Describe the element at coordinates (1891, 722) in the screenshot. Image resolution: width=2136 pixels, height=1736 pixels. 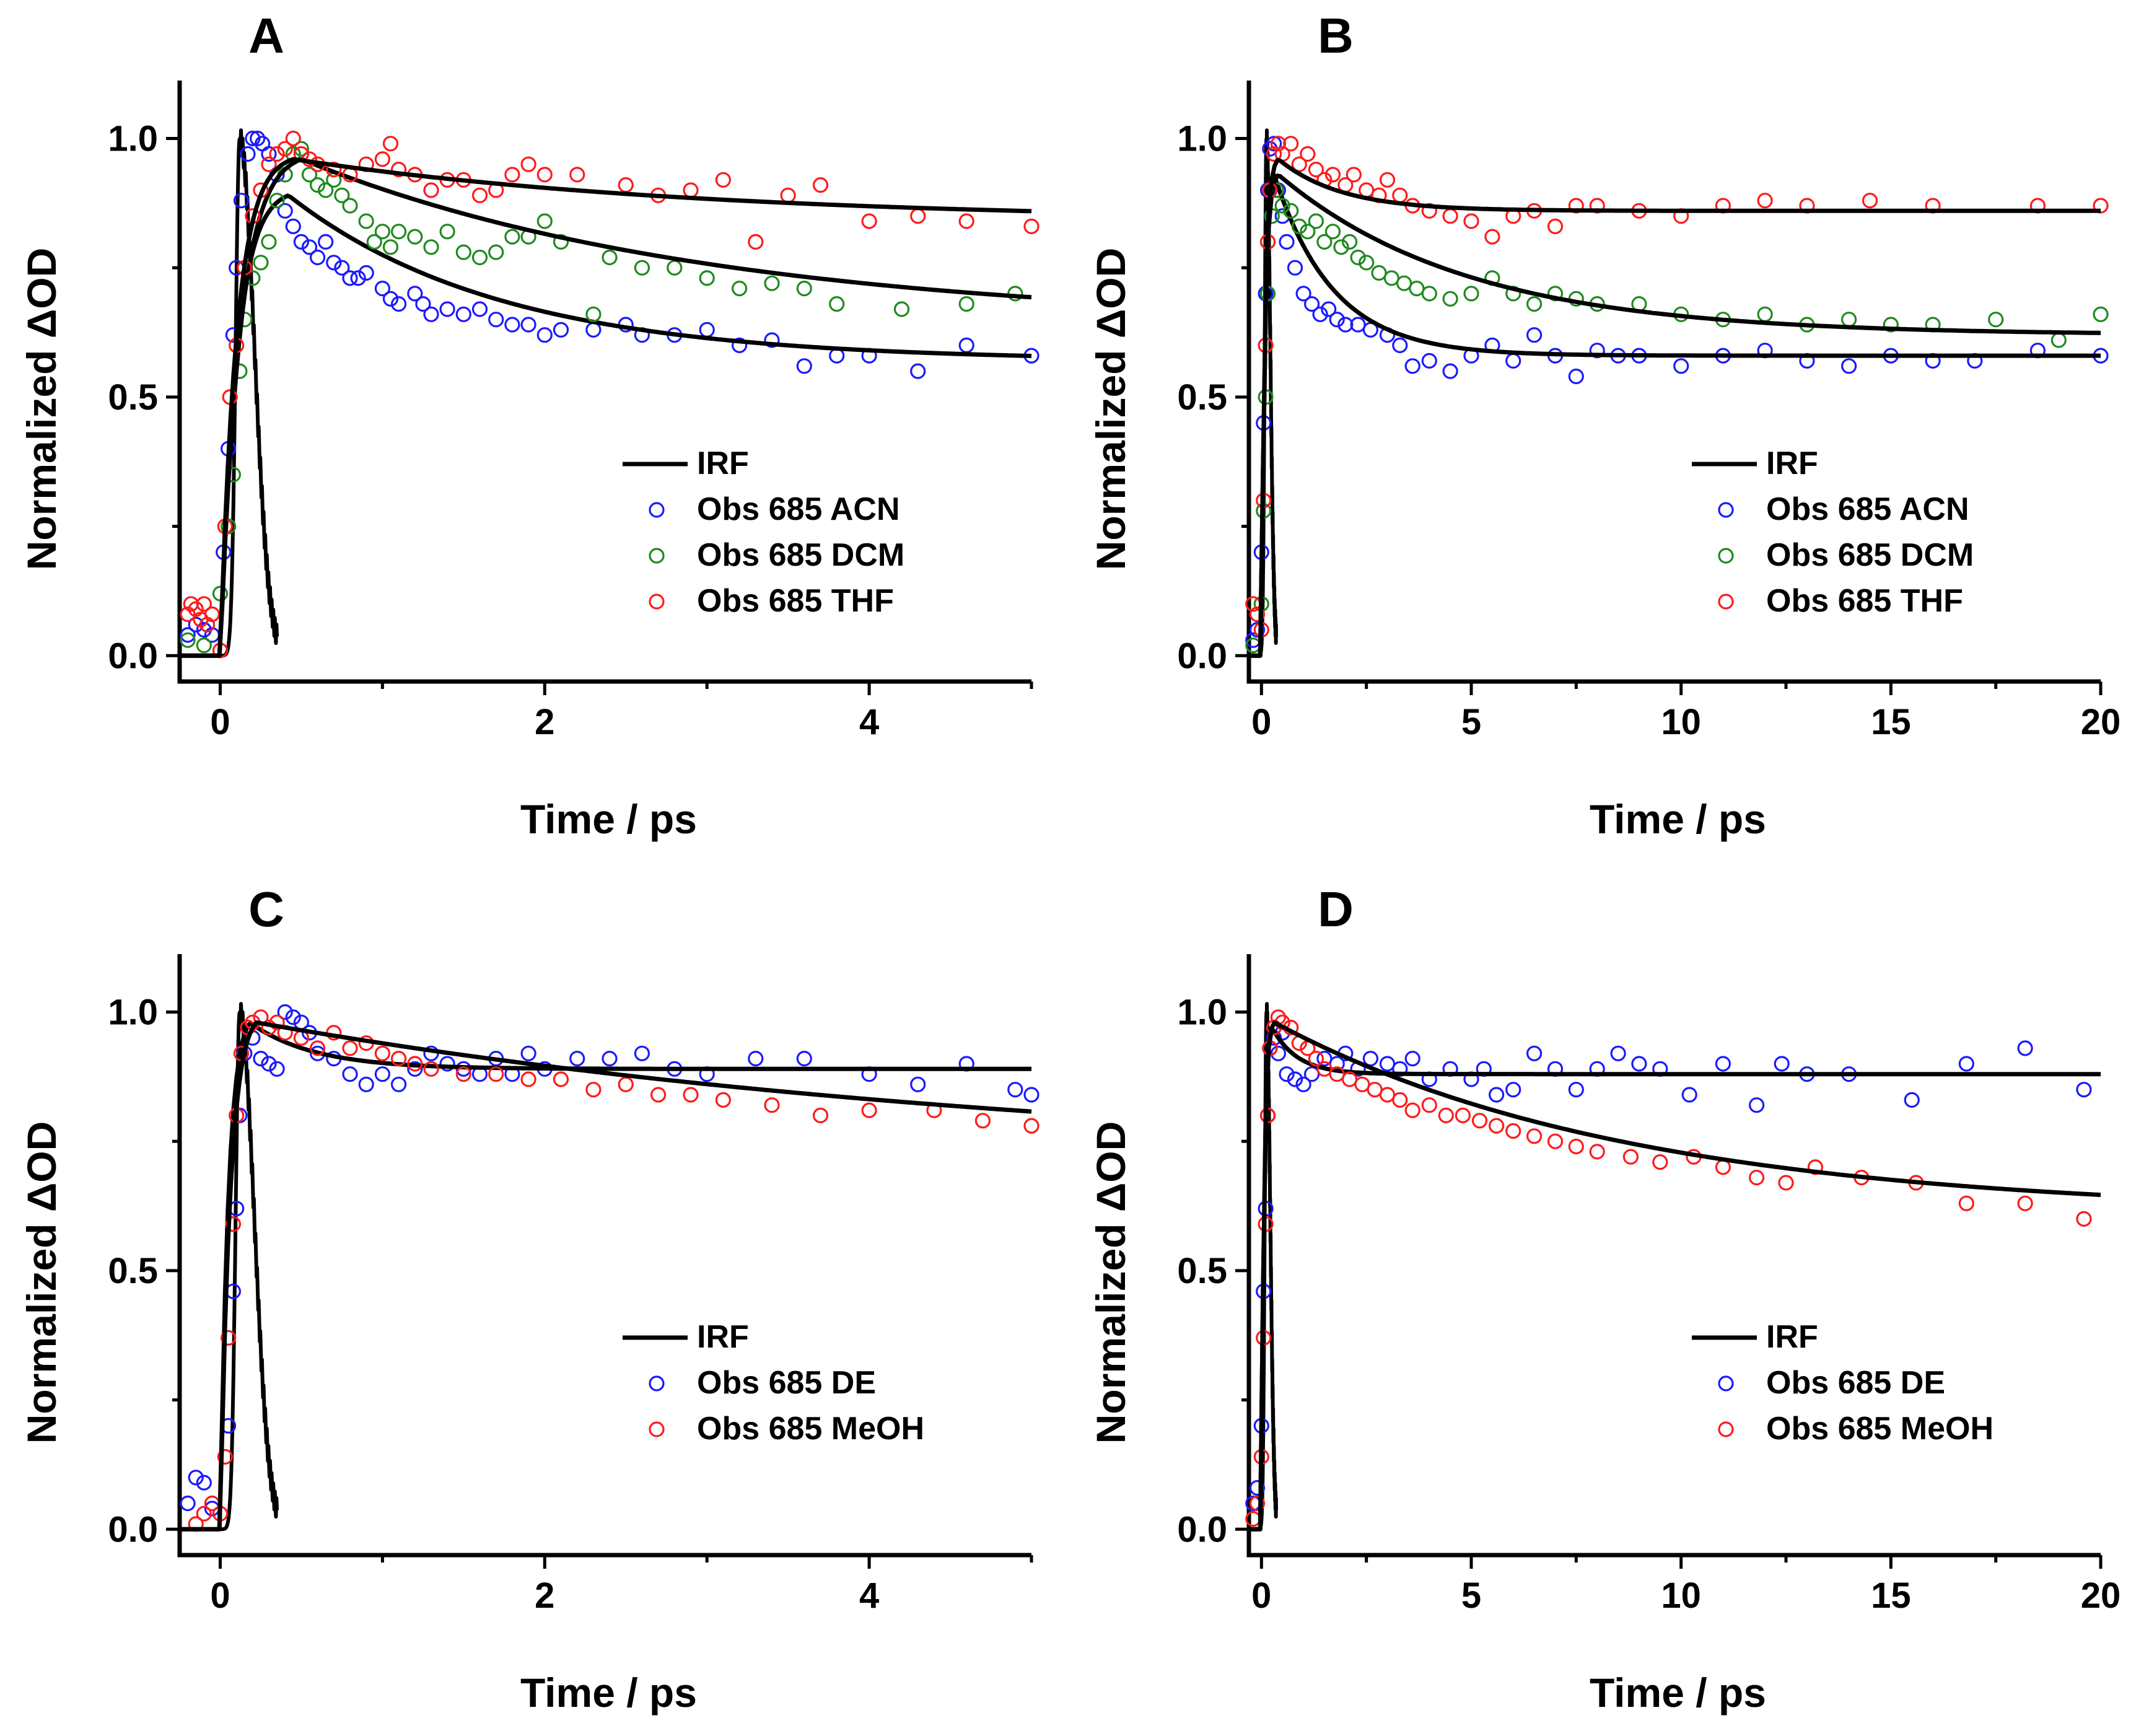
I see `x-tick-label: 15` at that location.